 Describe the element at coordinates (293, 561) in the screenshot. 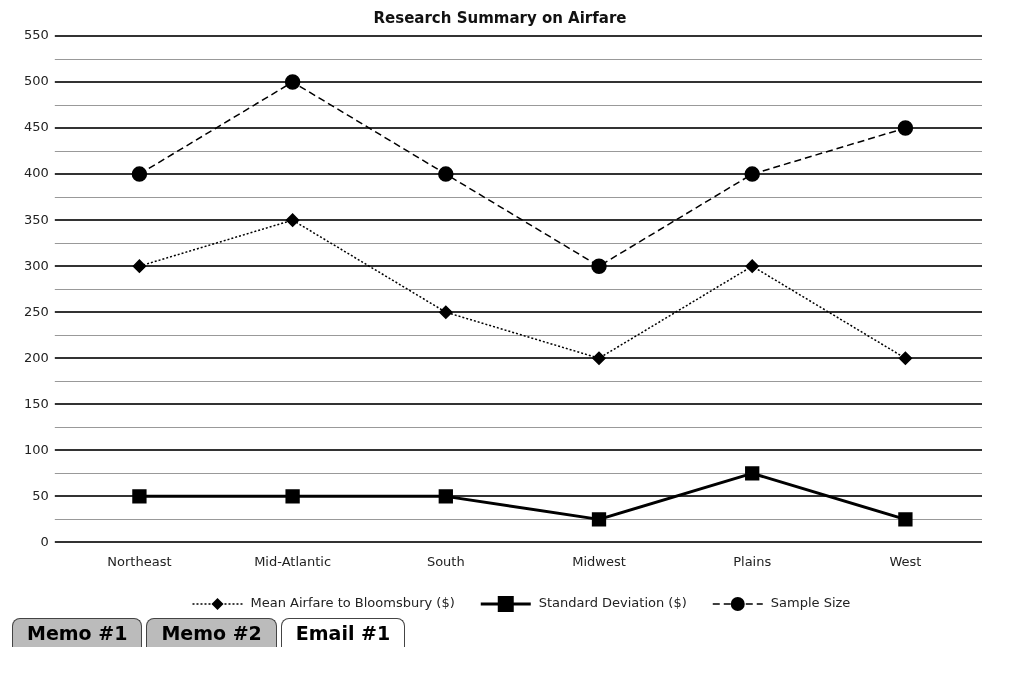

I see `x-tick-label: Mid-Atlantic` at that location.